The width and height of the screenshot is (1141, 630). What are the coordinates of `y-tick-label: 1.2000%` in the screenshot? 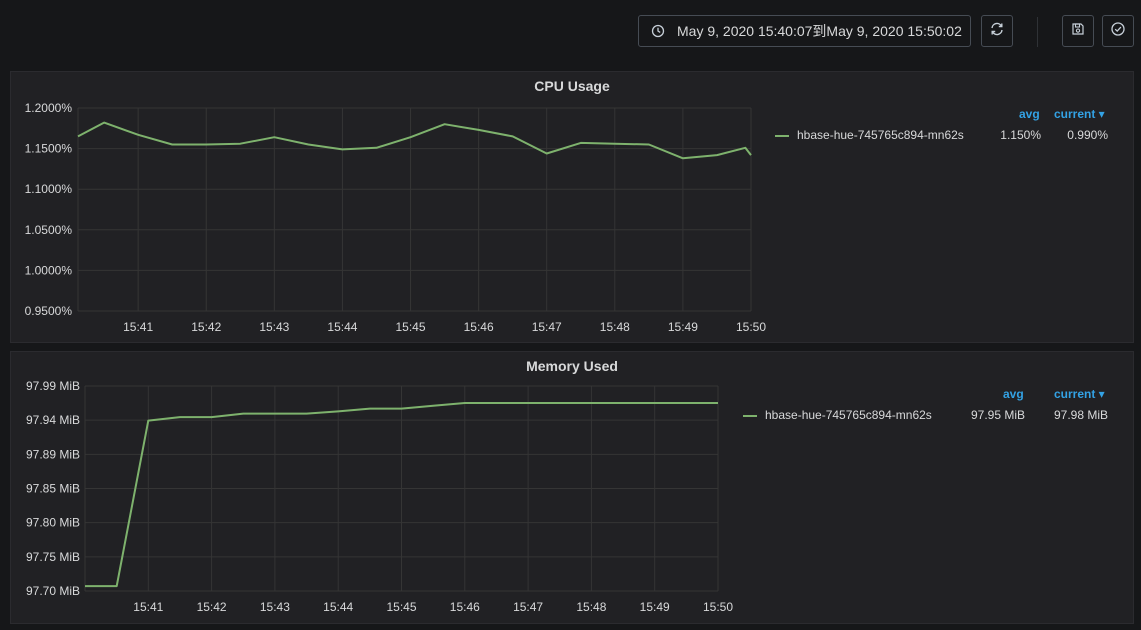 It's located at (49, 108).